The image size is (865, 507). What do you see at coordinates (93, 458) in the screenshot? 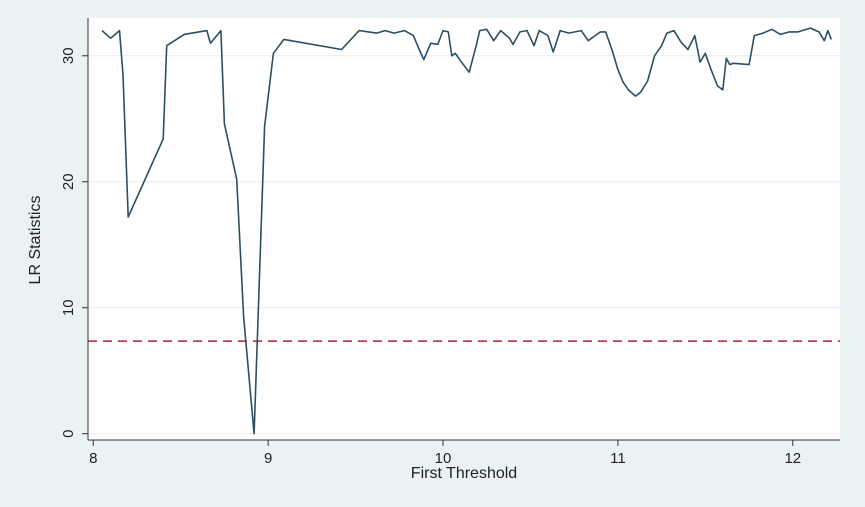
I see `x-tick-label-8: 8` at bounding box center [93, 458].